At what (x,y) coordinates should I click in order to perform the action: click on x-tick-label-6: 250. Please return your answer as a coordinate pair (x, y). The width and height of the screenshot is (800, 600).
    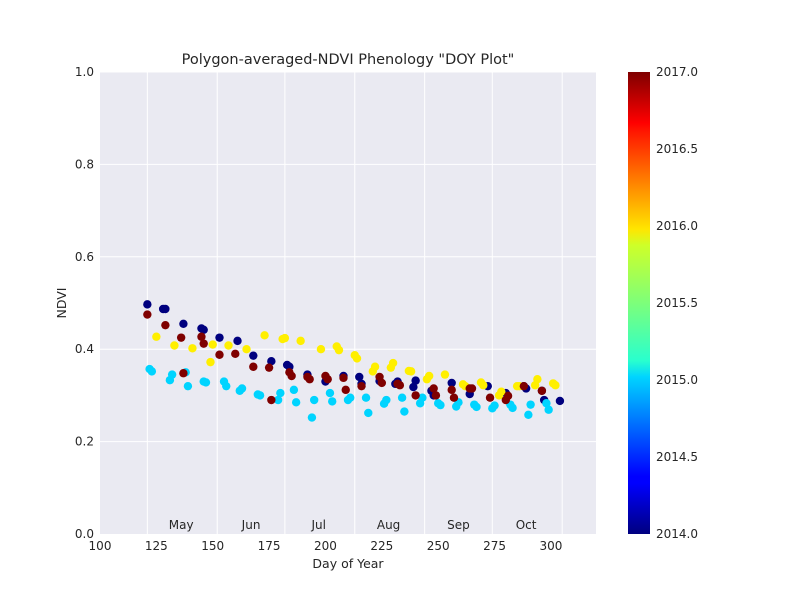
    Looking at the image, I should click on (438, 546).